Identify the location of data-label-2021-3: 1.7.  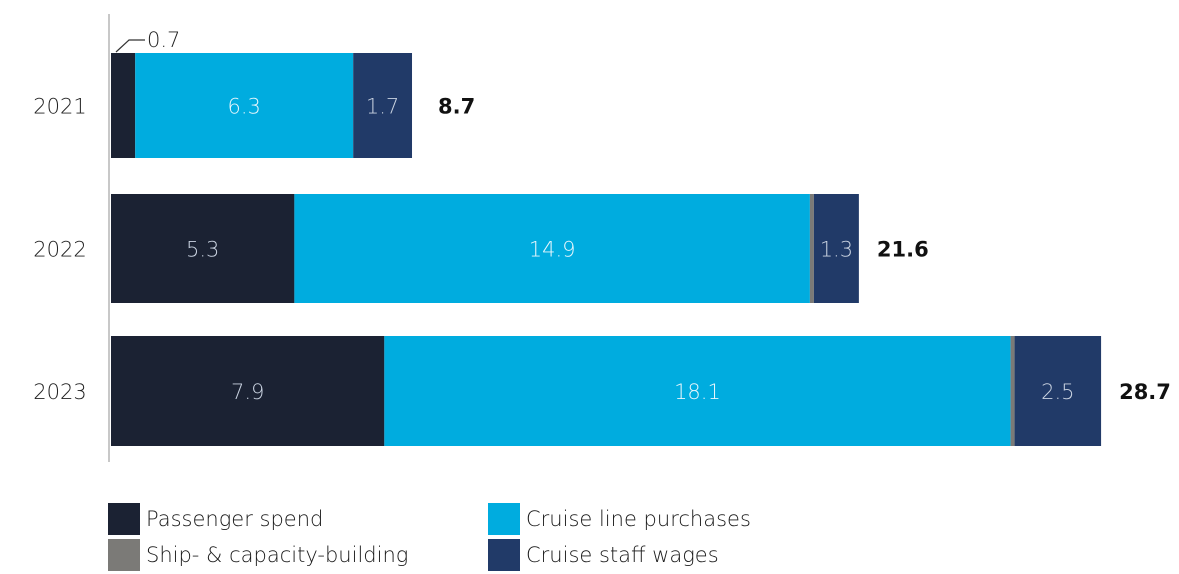
(382, 107).